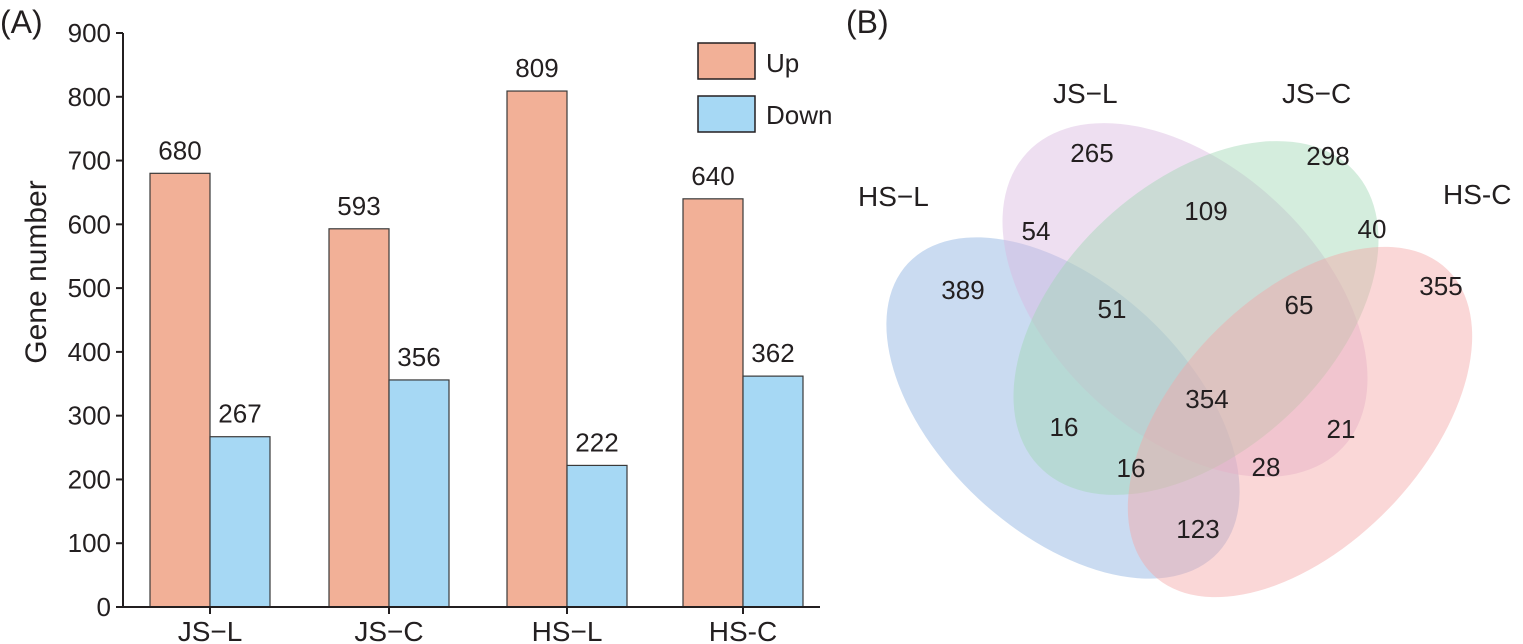  I want to click on venn-count: 65, so click(1299, 305).